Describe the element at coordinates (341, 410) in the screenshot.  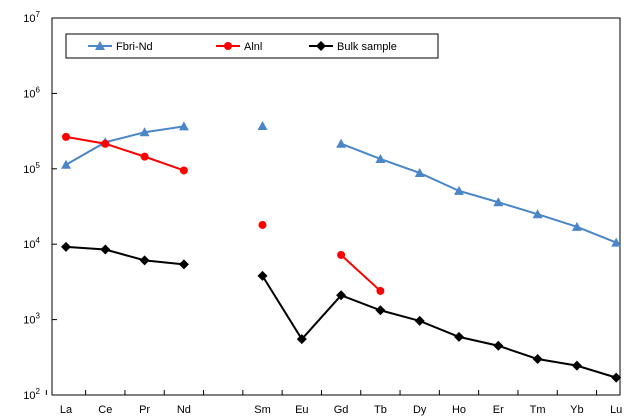
I see `x-tick-label-Gd: Gd` at that location.